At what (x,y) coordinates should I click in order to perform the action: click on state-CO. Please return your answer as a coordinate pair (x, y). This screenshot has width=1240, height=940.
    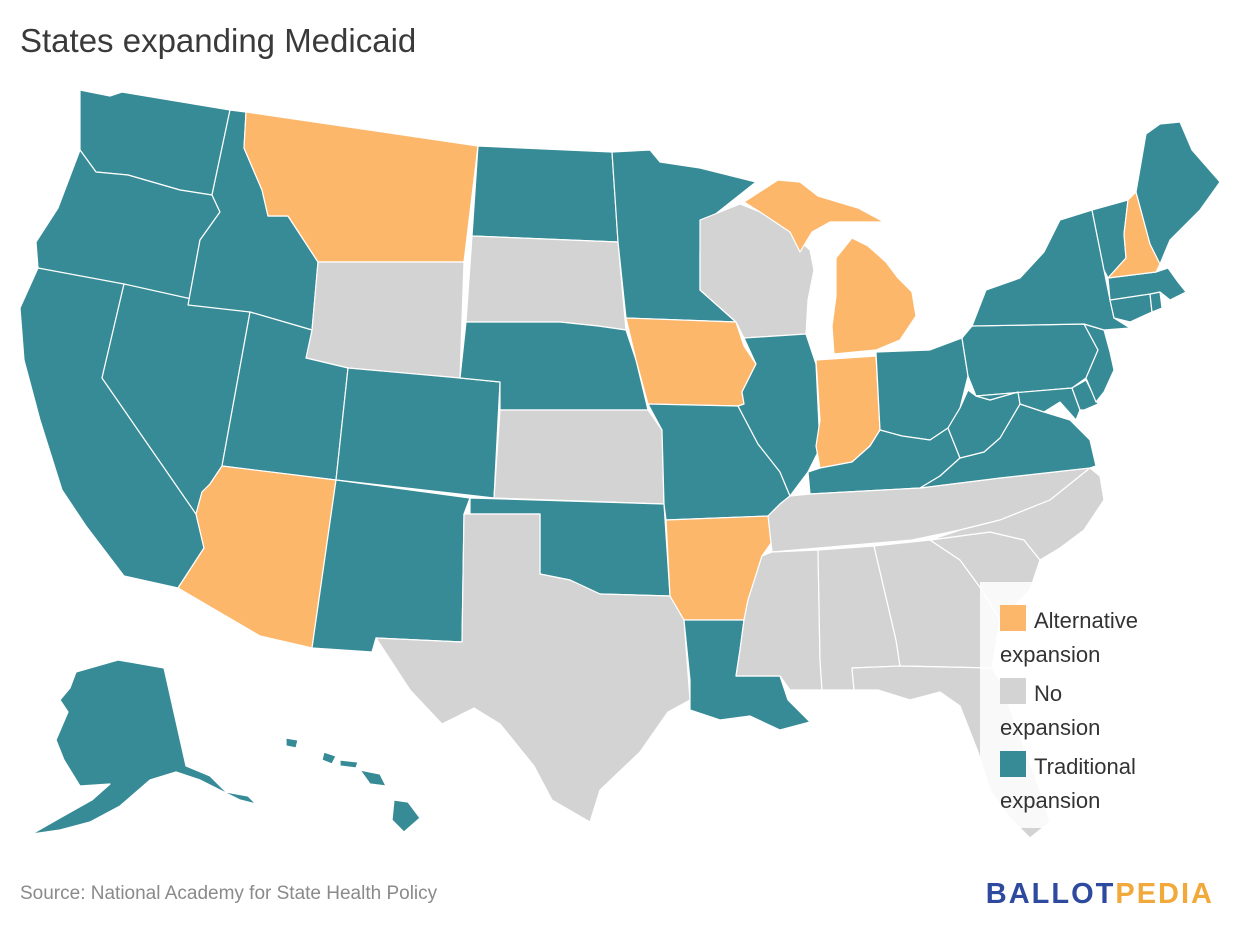
    Looking at the image, I should click on (418, 433).